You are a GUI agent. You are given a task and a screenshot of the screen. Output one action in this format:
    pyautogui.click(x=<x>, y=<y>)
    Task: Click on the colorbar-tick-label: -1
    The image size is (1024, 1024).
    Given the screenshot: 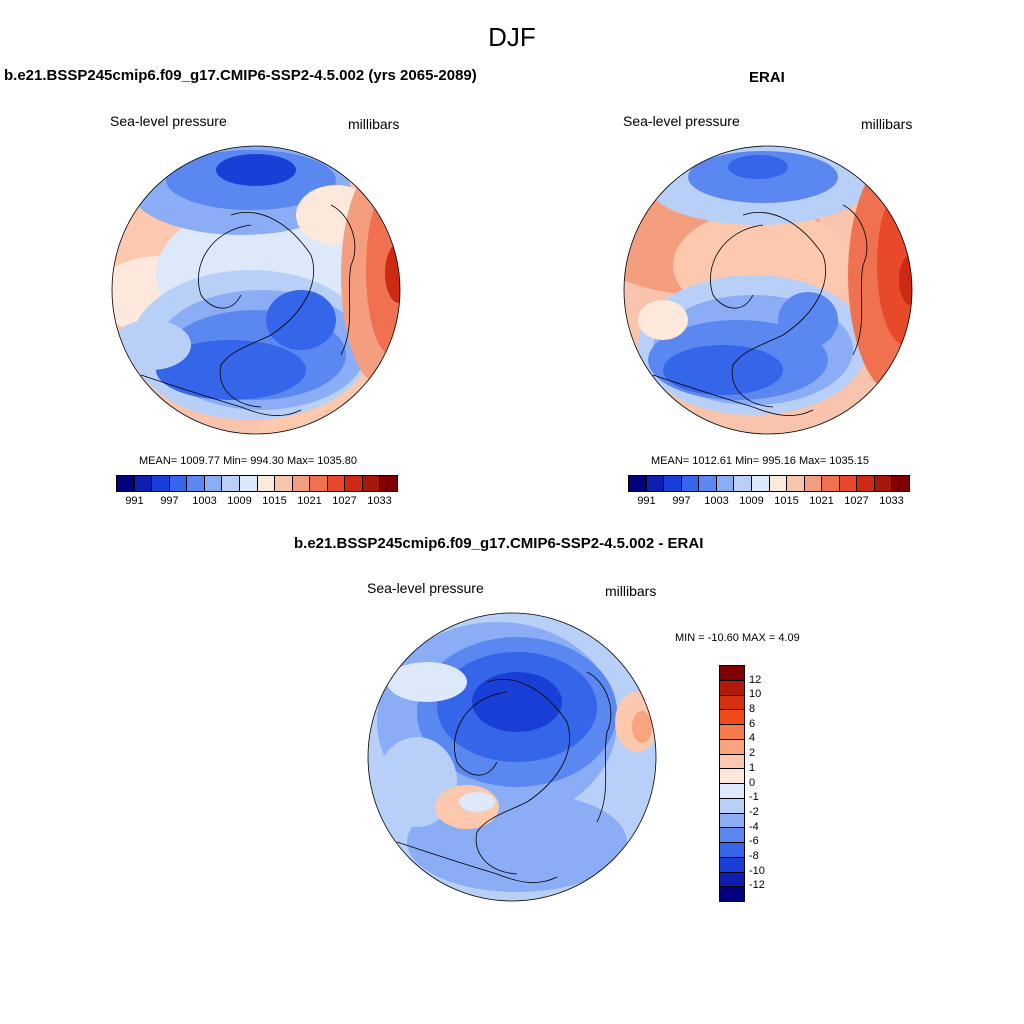 What is the action you would take?
    pyautogui.click(x=754, y=797)
    